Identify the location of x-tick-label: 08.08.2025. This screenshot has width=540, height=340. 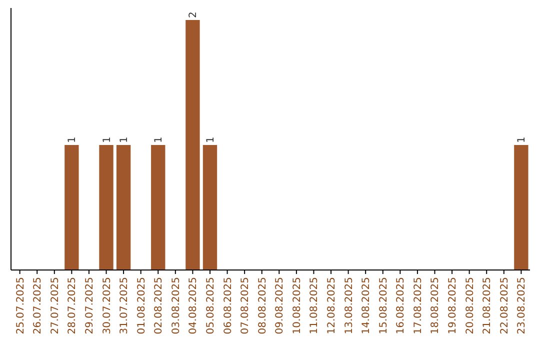
(262, 305).